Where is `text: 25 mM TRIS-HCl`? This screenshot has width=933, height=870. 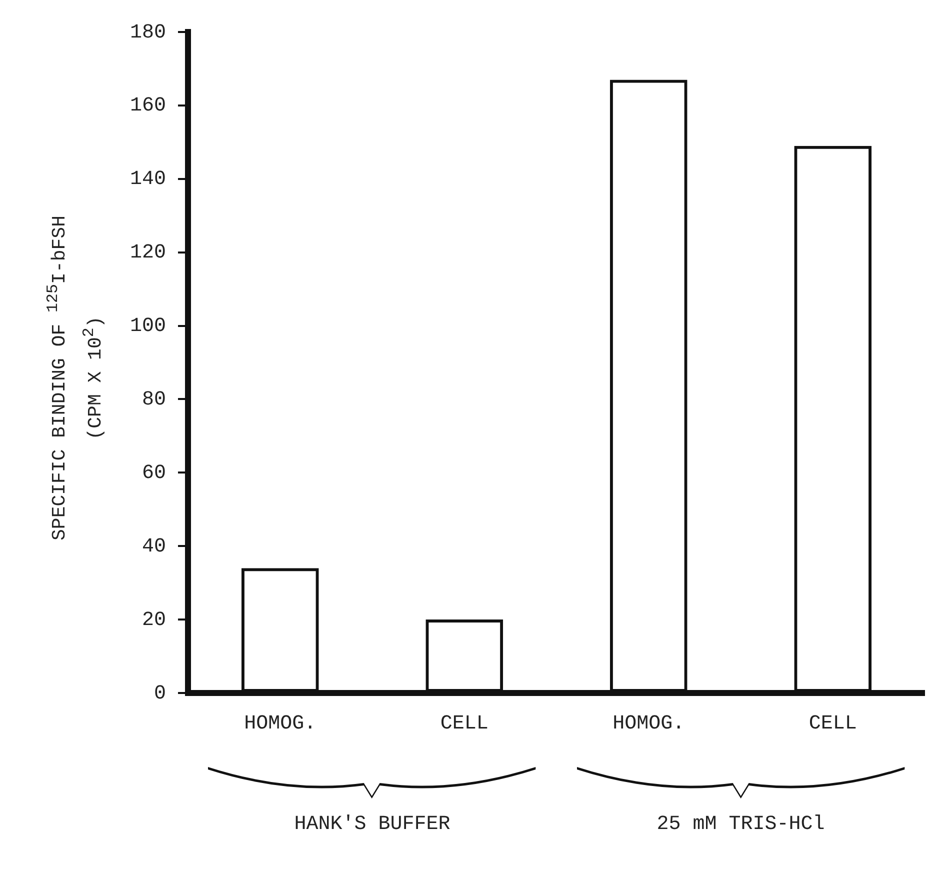 text: 25 mM TRIS-HCl is located at coordinates (741, 824).